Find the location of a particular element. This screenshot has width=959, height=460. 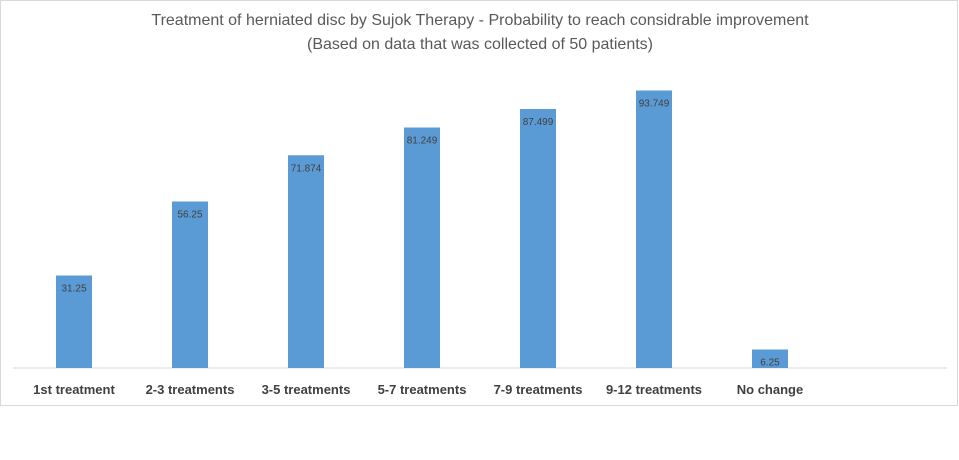

data-label-3: 71.874 is located at coordinates (306, 168).